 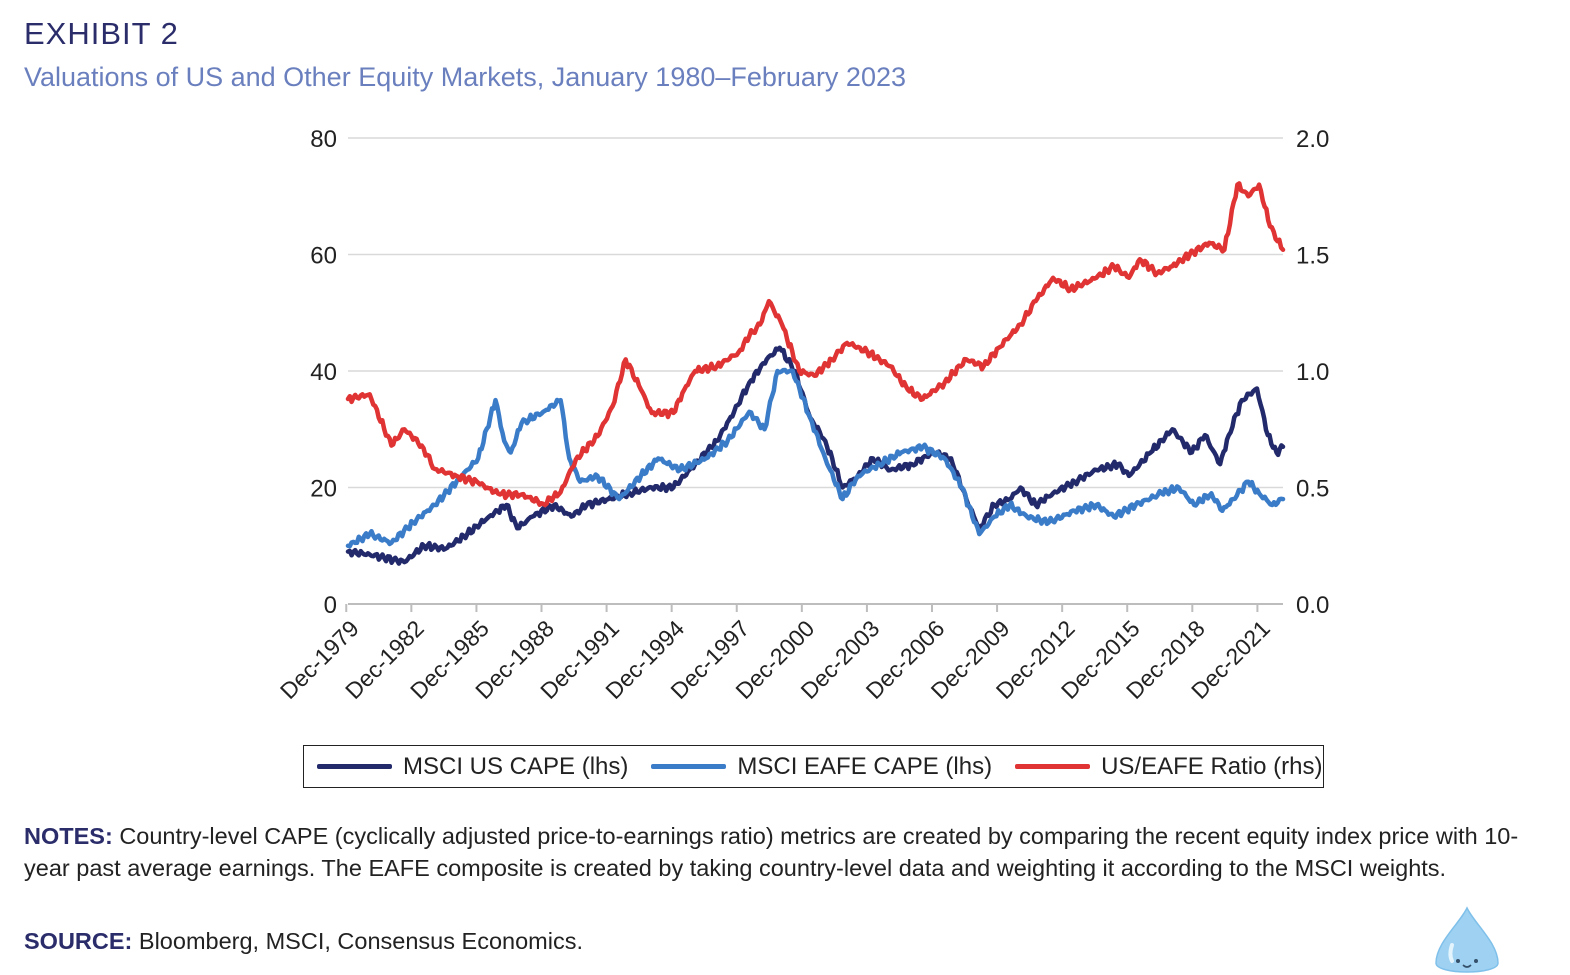 I want to click on legend-label-ratio: US/EAFE Ratio (rhs), so click(x=1212, y=766).